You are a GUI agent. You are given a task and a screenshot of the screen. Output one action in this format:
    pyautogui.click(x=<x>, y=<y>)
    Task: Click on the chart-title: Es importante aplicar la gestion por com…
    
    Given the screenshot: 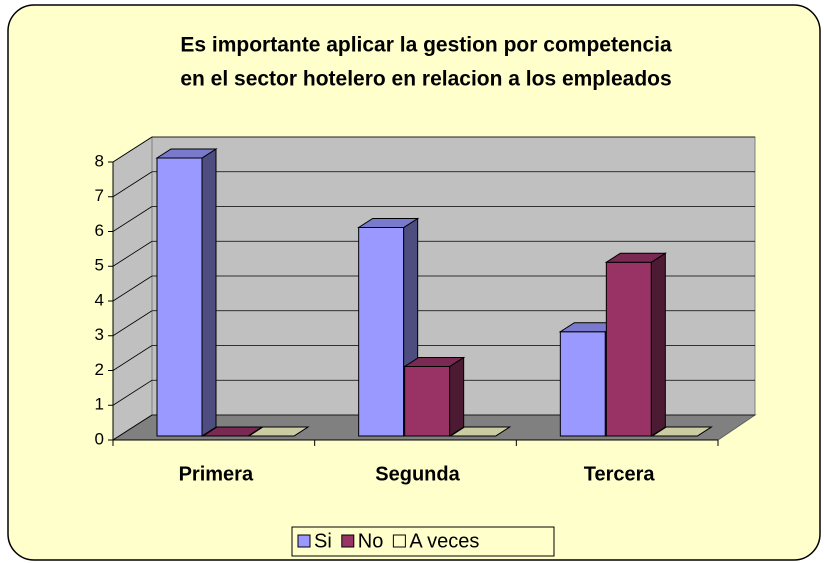 What is the action you would take?
    pyautogui.click(x=426, y=45)
    